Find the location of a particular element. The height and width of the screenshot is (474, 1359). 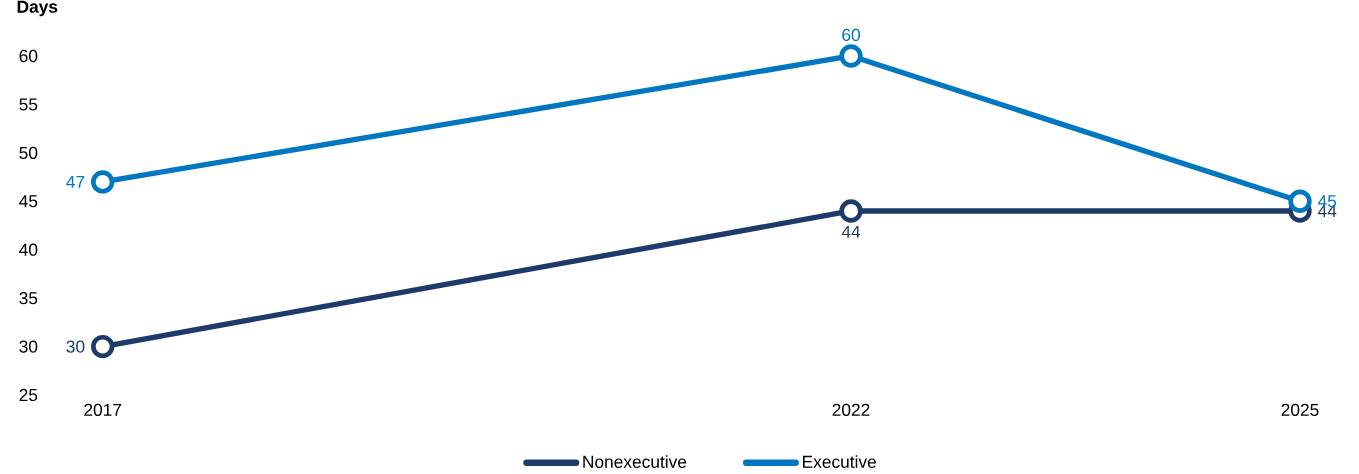

data-label: 47 is located at coordinates (75, 181).